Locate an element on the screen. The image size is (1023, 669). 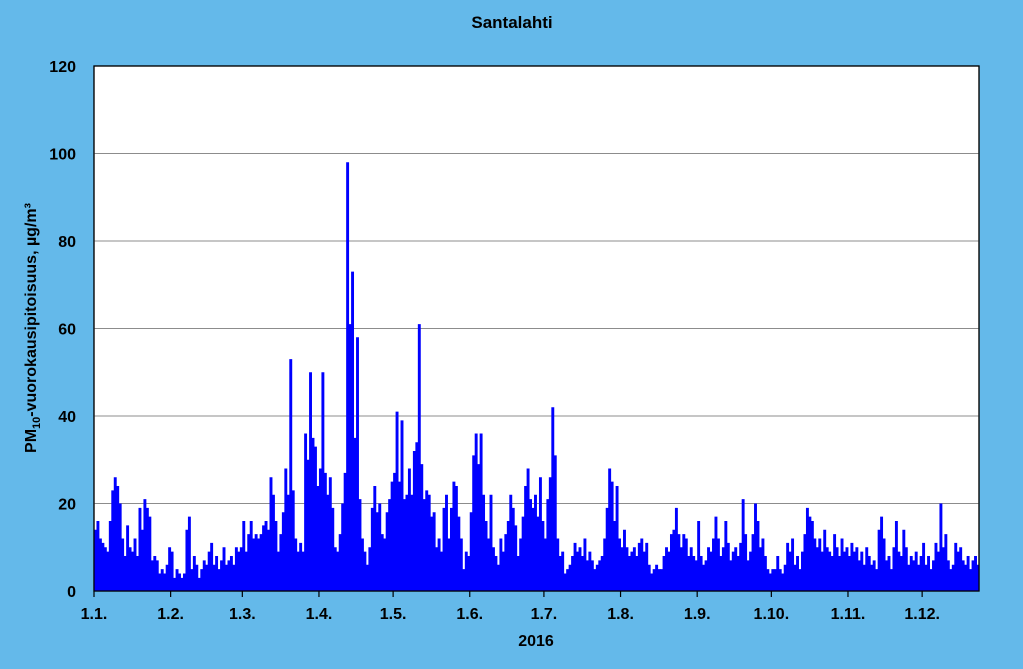
x-tick-label: 1.2. is located at coordinates (170, 614).